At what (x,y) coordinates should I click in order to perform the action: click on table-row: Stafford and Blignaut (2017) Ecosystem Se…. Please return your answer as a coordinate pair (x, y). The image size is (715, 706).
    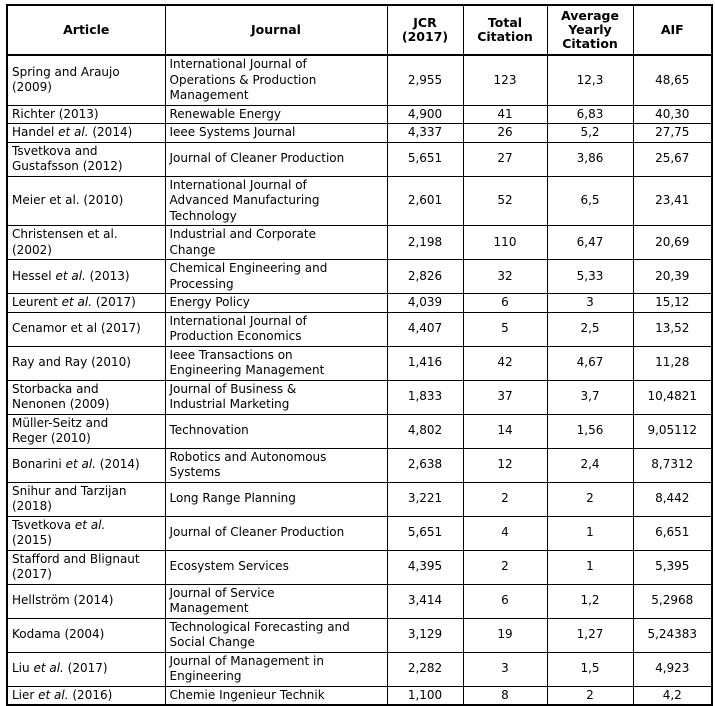
    Looking at the image, I should click on (359, 567).